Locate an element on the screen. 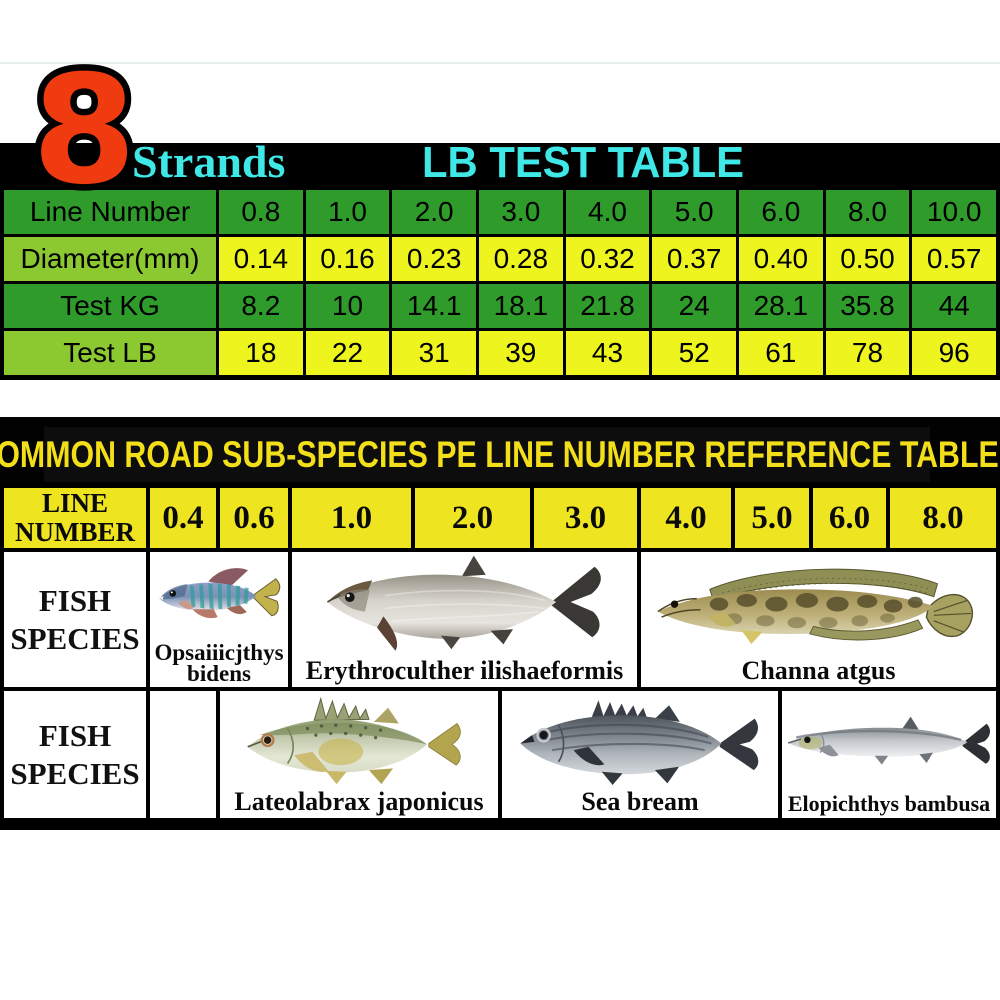 The image size is (1000, 1000). species-name: Lateolabrax japonicus is located at coordinates (359, 801).